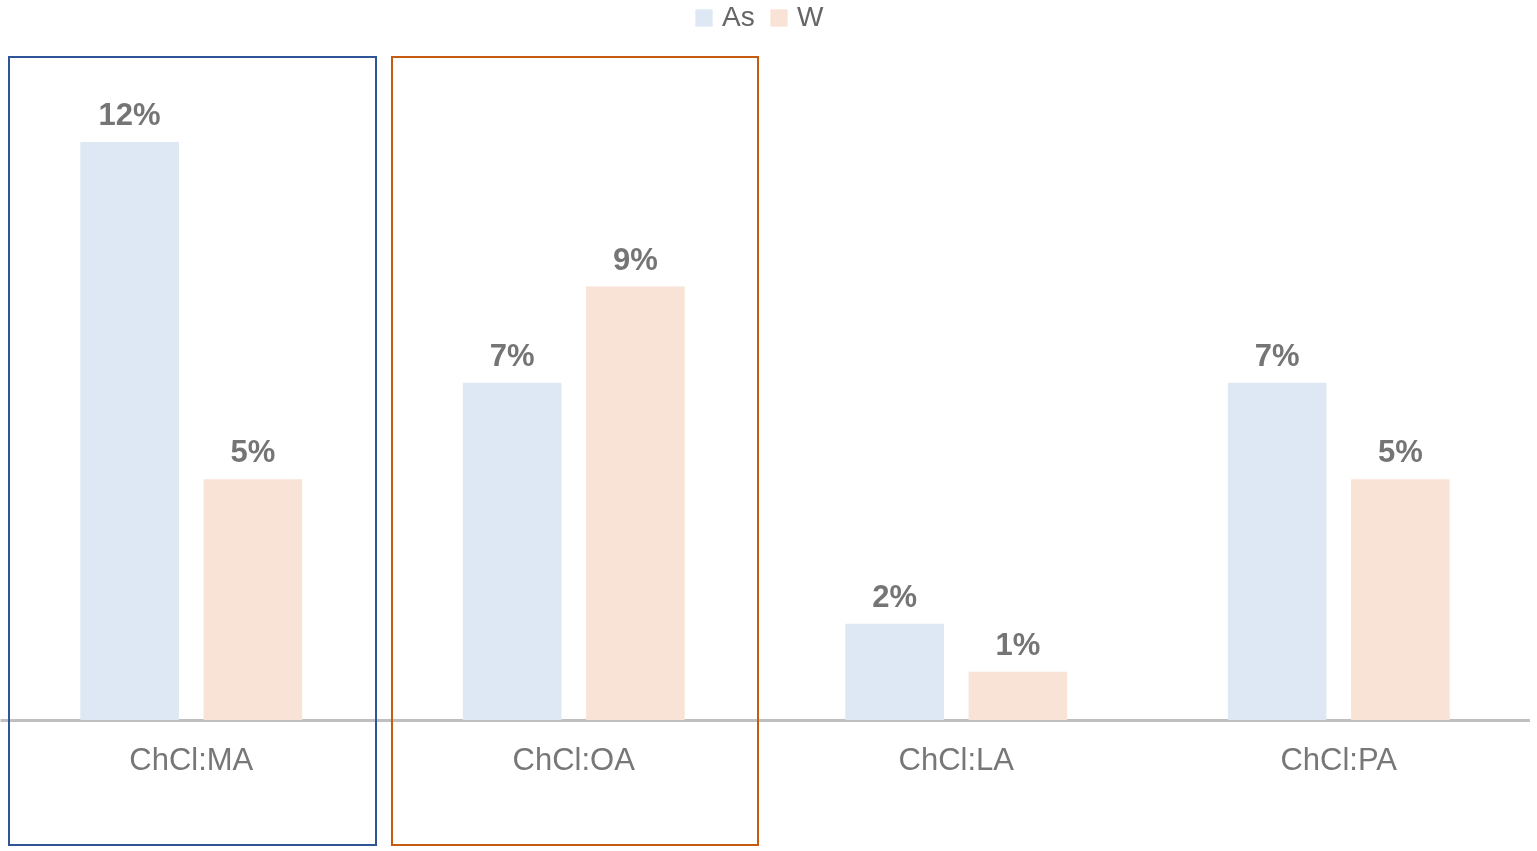 This screenshot has width=1537, height=851. I want to click on legend-label: W, so click(810, 16).